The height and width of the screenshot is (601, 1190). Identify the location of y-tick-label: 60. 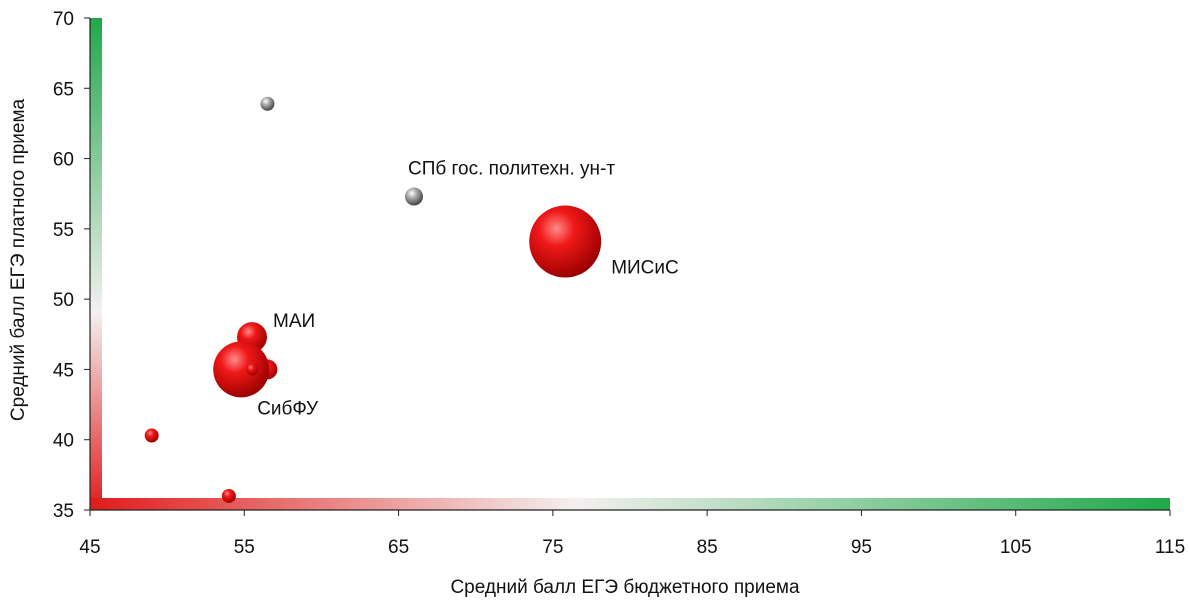
(63, 160).